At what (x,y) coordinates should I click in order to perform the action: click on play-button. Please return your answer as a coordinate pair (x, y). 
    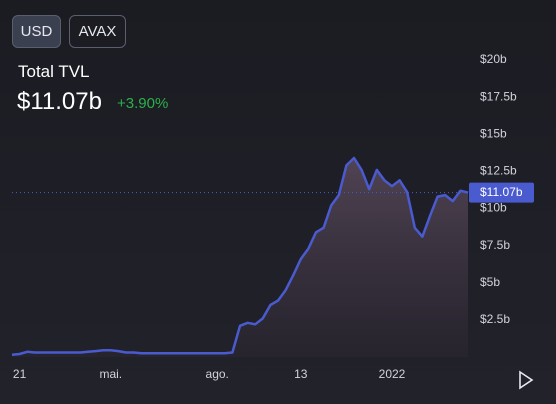
    Looking at the image, I should click on (526, 380).